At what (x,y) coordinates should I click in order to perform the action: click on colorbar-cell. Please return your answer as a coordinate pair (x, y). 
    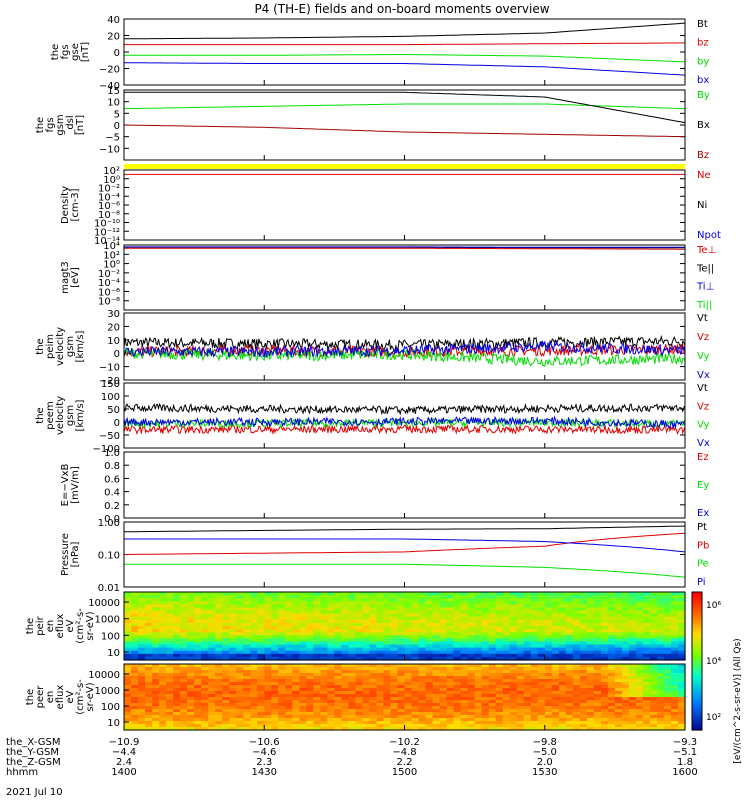
    Looking at the image, I should click on (697, 600).